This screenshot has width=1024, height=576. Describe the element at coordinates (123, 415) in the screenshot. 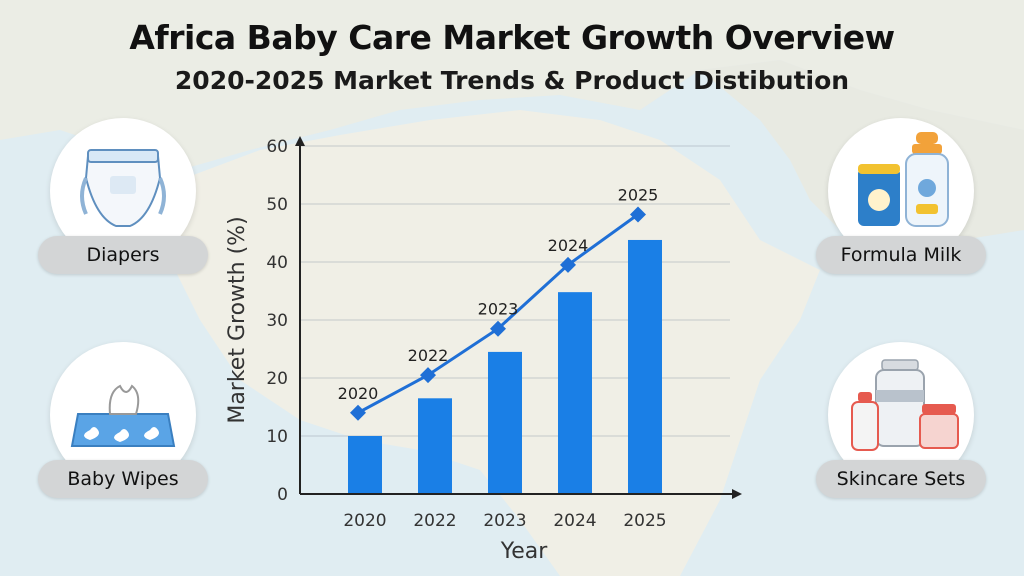

I see `baby-wipes-icon` at that location.